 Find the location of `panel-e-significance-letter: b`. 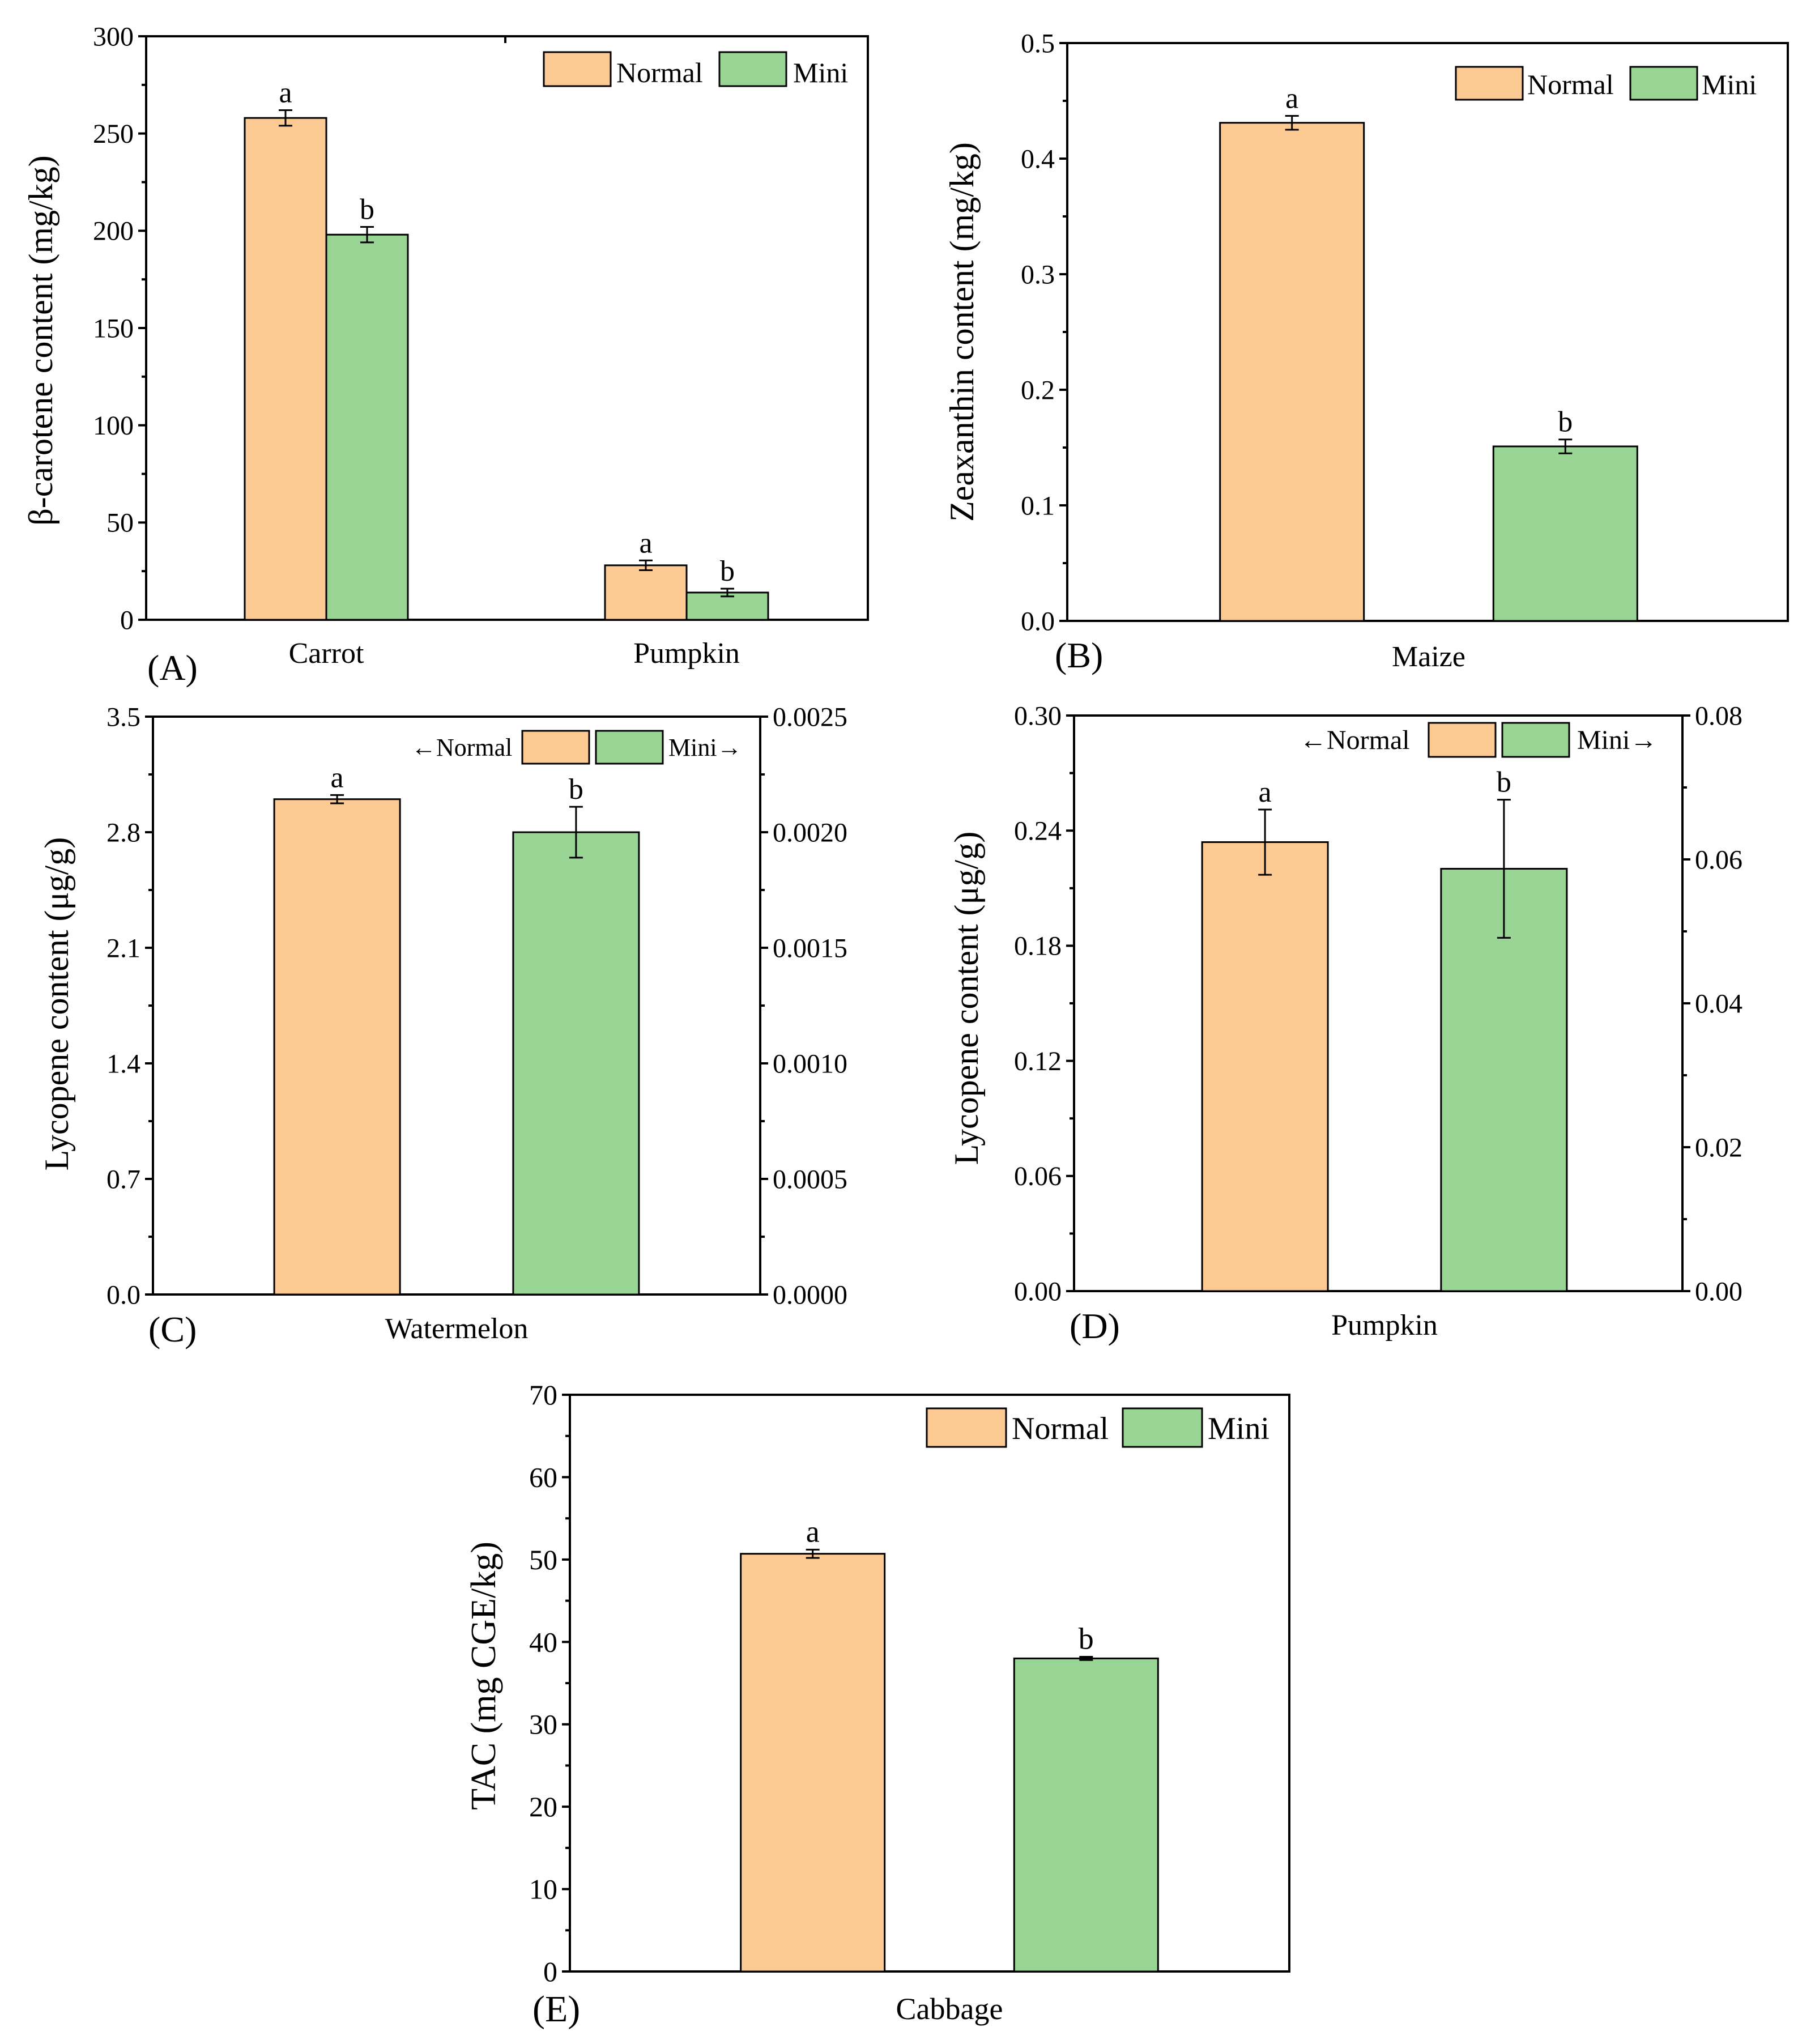

panel-e-significance-letter: b is located at coordinates (1086, 1638).